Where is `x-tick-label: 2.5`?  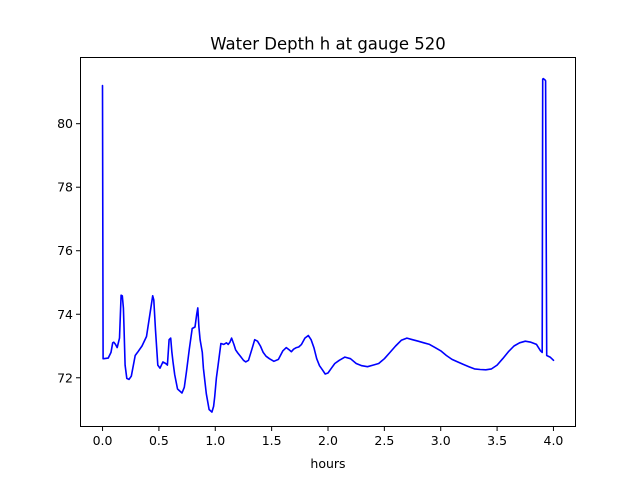
x-tick-label: 2.5 is located at coordinates (384, 440).